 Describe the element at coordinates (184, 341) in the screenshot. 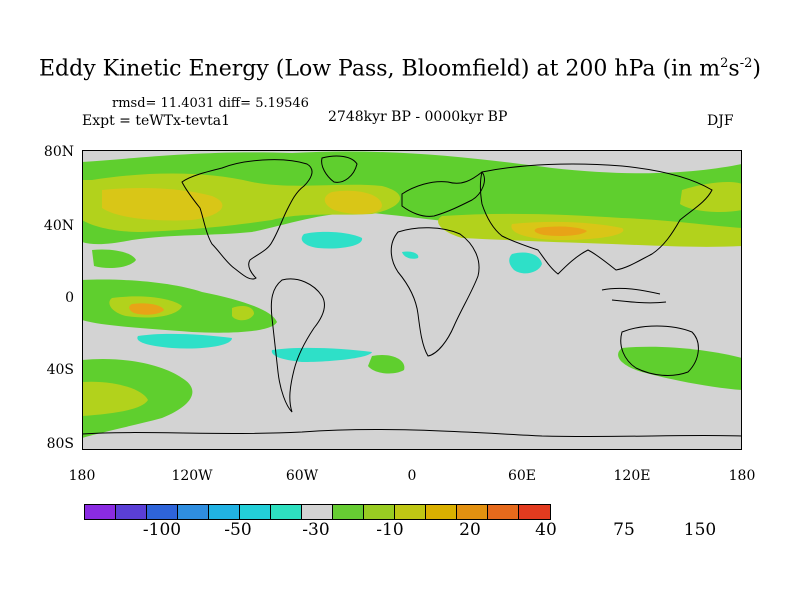

I see `contour-south-pacific-cyan` at that location.